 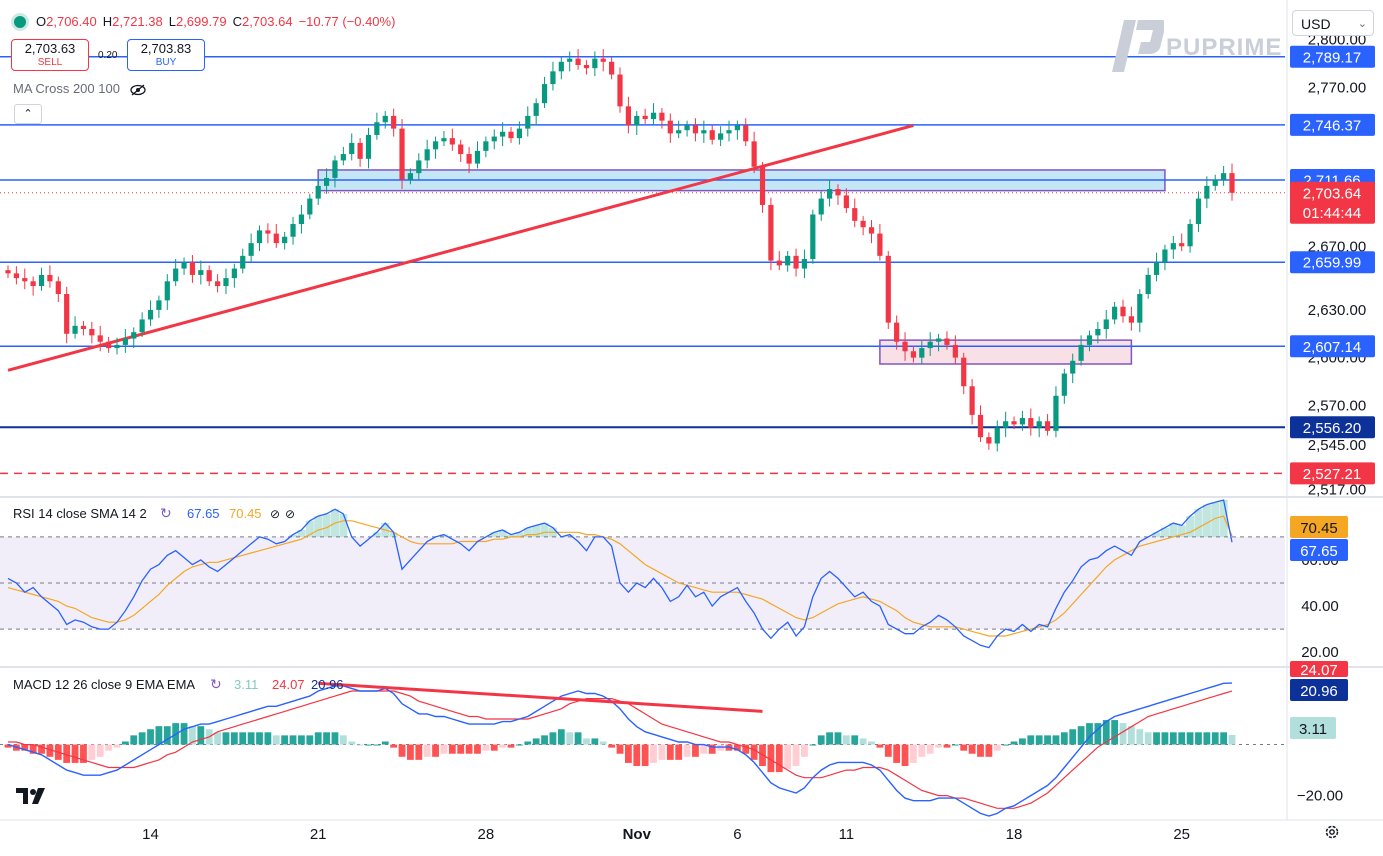 What do you see at coordinates (637, 834) in the screenshot?
I see `time-tick-label: Nov` at bounding box center [637, 834].